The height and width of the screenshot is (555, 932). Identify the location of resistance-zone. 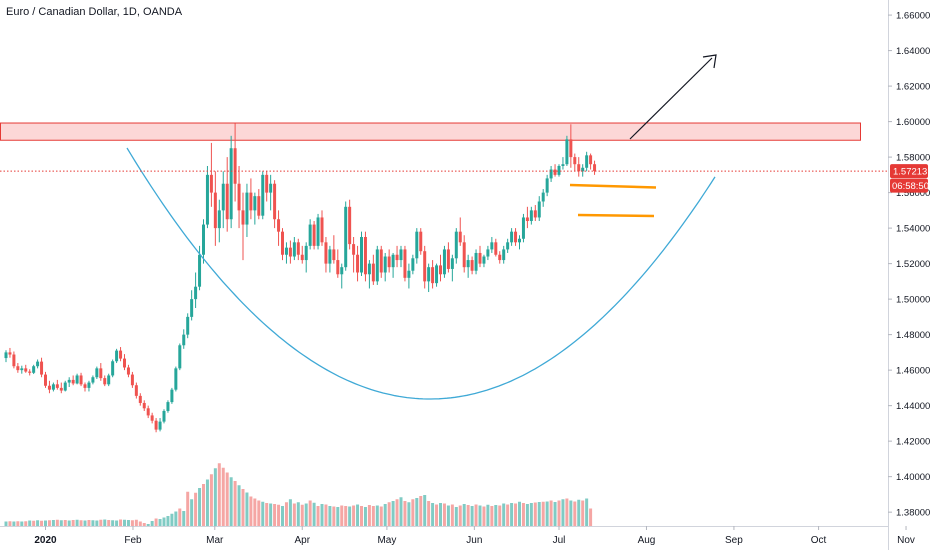
(430, 131).